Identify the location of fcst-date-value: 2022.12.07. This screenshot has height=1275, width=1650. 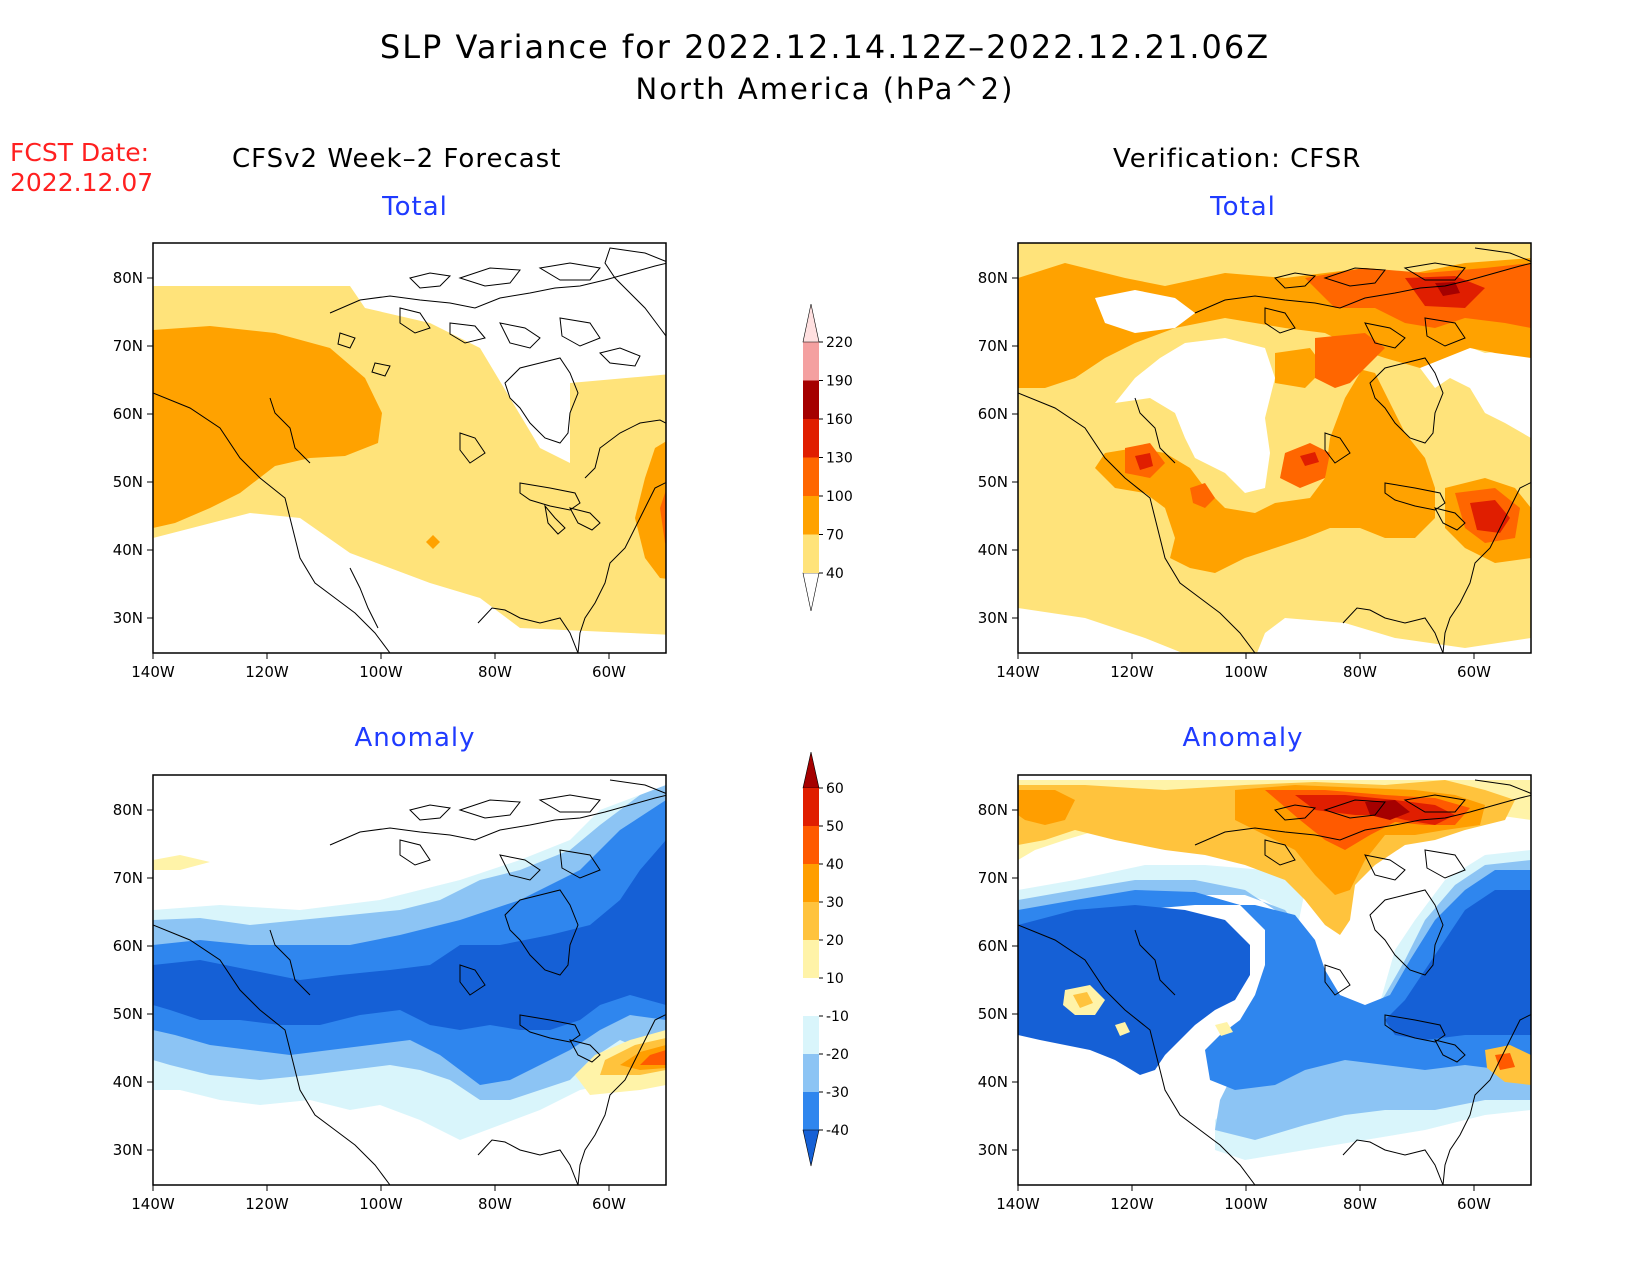
(82, 182).